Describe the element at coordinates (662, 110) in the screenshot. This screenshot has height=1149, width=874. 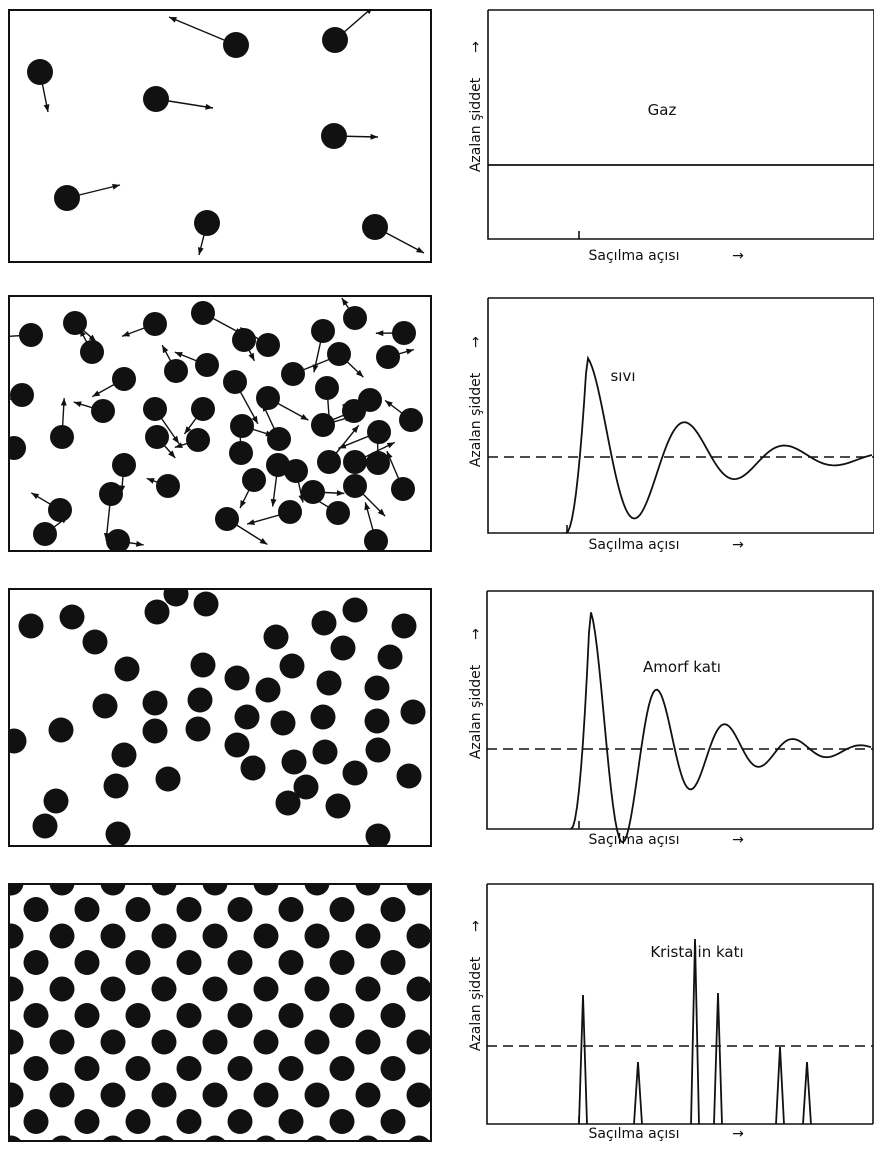
I see `plot-title: Gaz` at that location.